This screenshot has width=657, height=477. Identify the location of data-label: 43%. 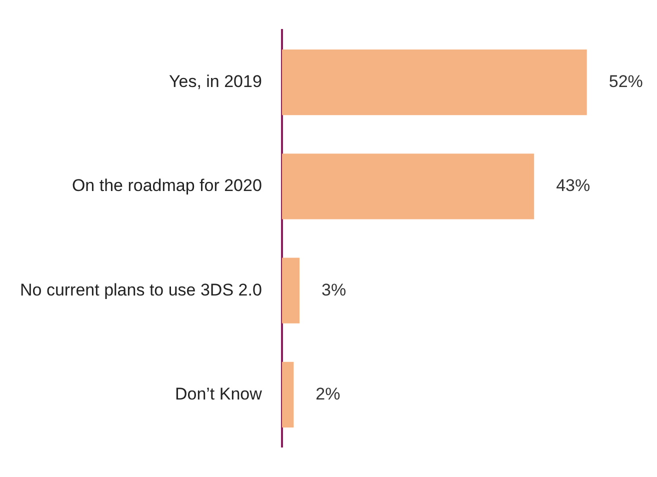
(573, 186).